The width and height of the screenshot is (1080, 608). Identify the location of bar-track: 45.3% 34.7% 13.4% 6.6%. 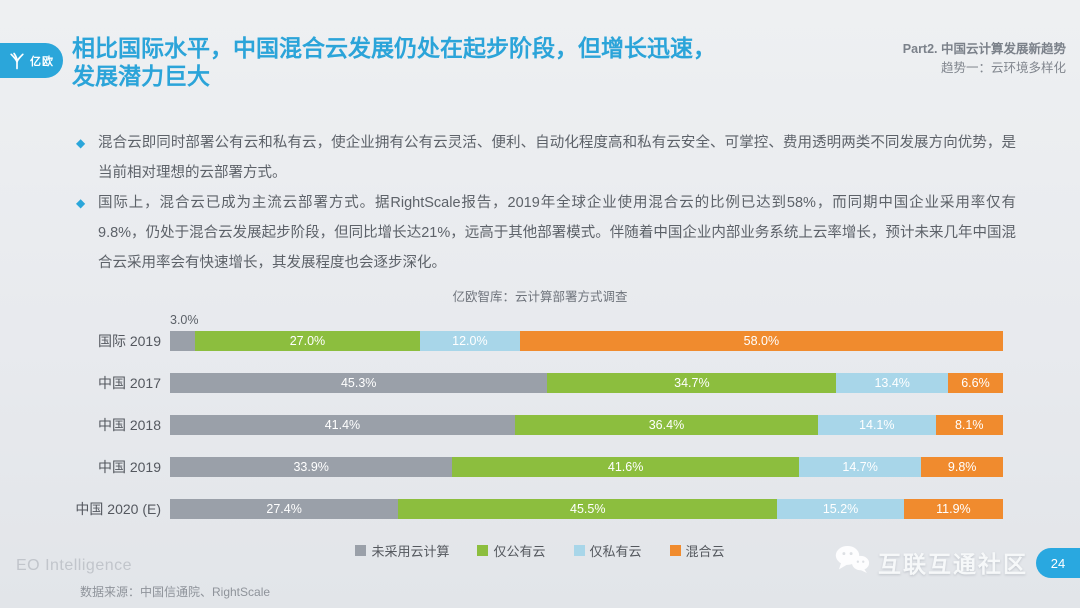
(586, 383).